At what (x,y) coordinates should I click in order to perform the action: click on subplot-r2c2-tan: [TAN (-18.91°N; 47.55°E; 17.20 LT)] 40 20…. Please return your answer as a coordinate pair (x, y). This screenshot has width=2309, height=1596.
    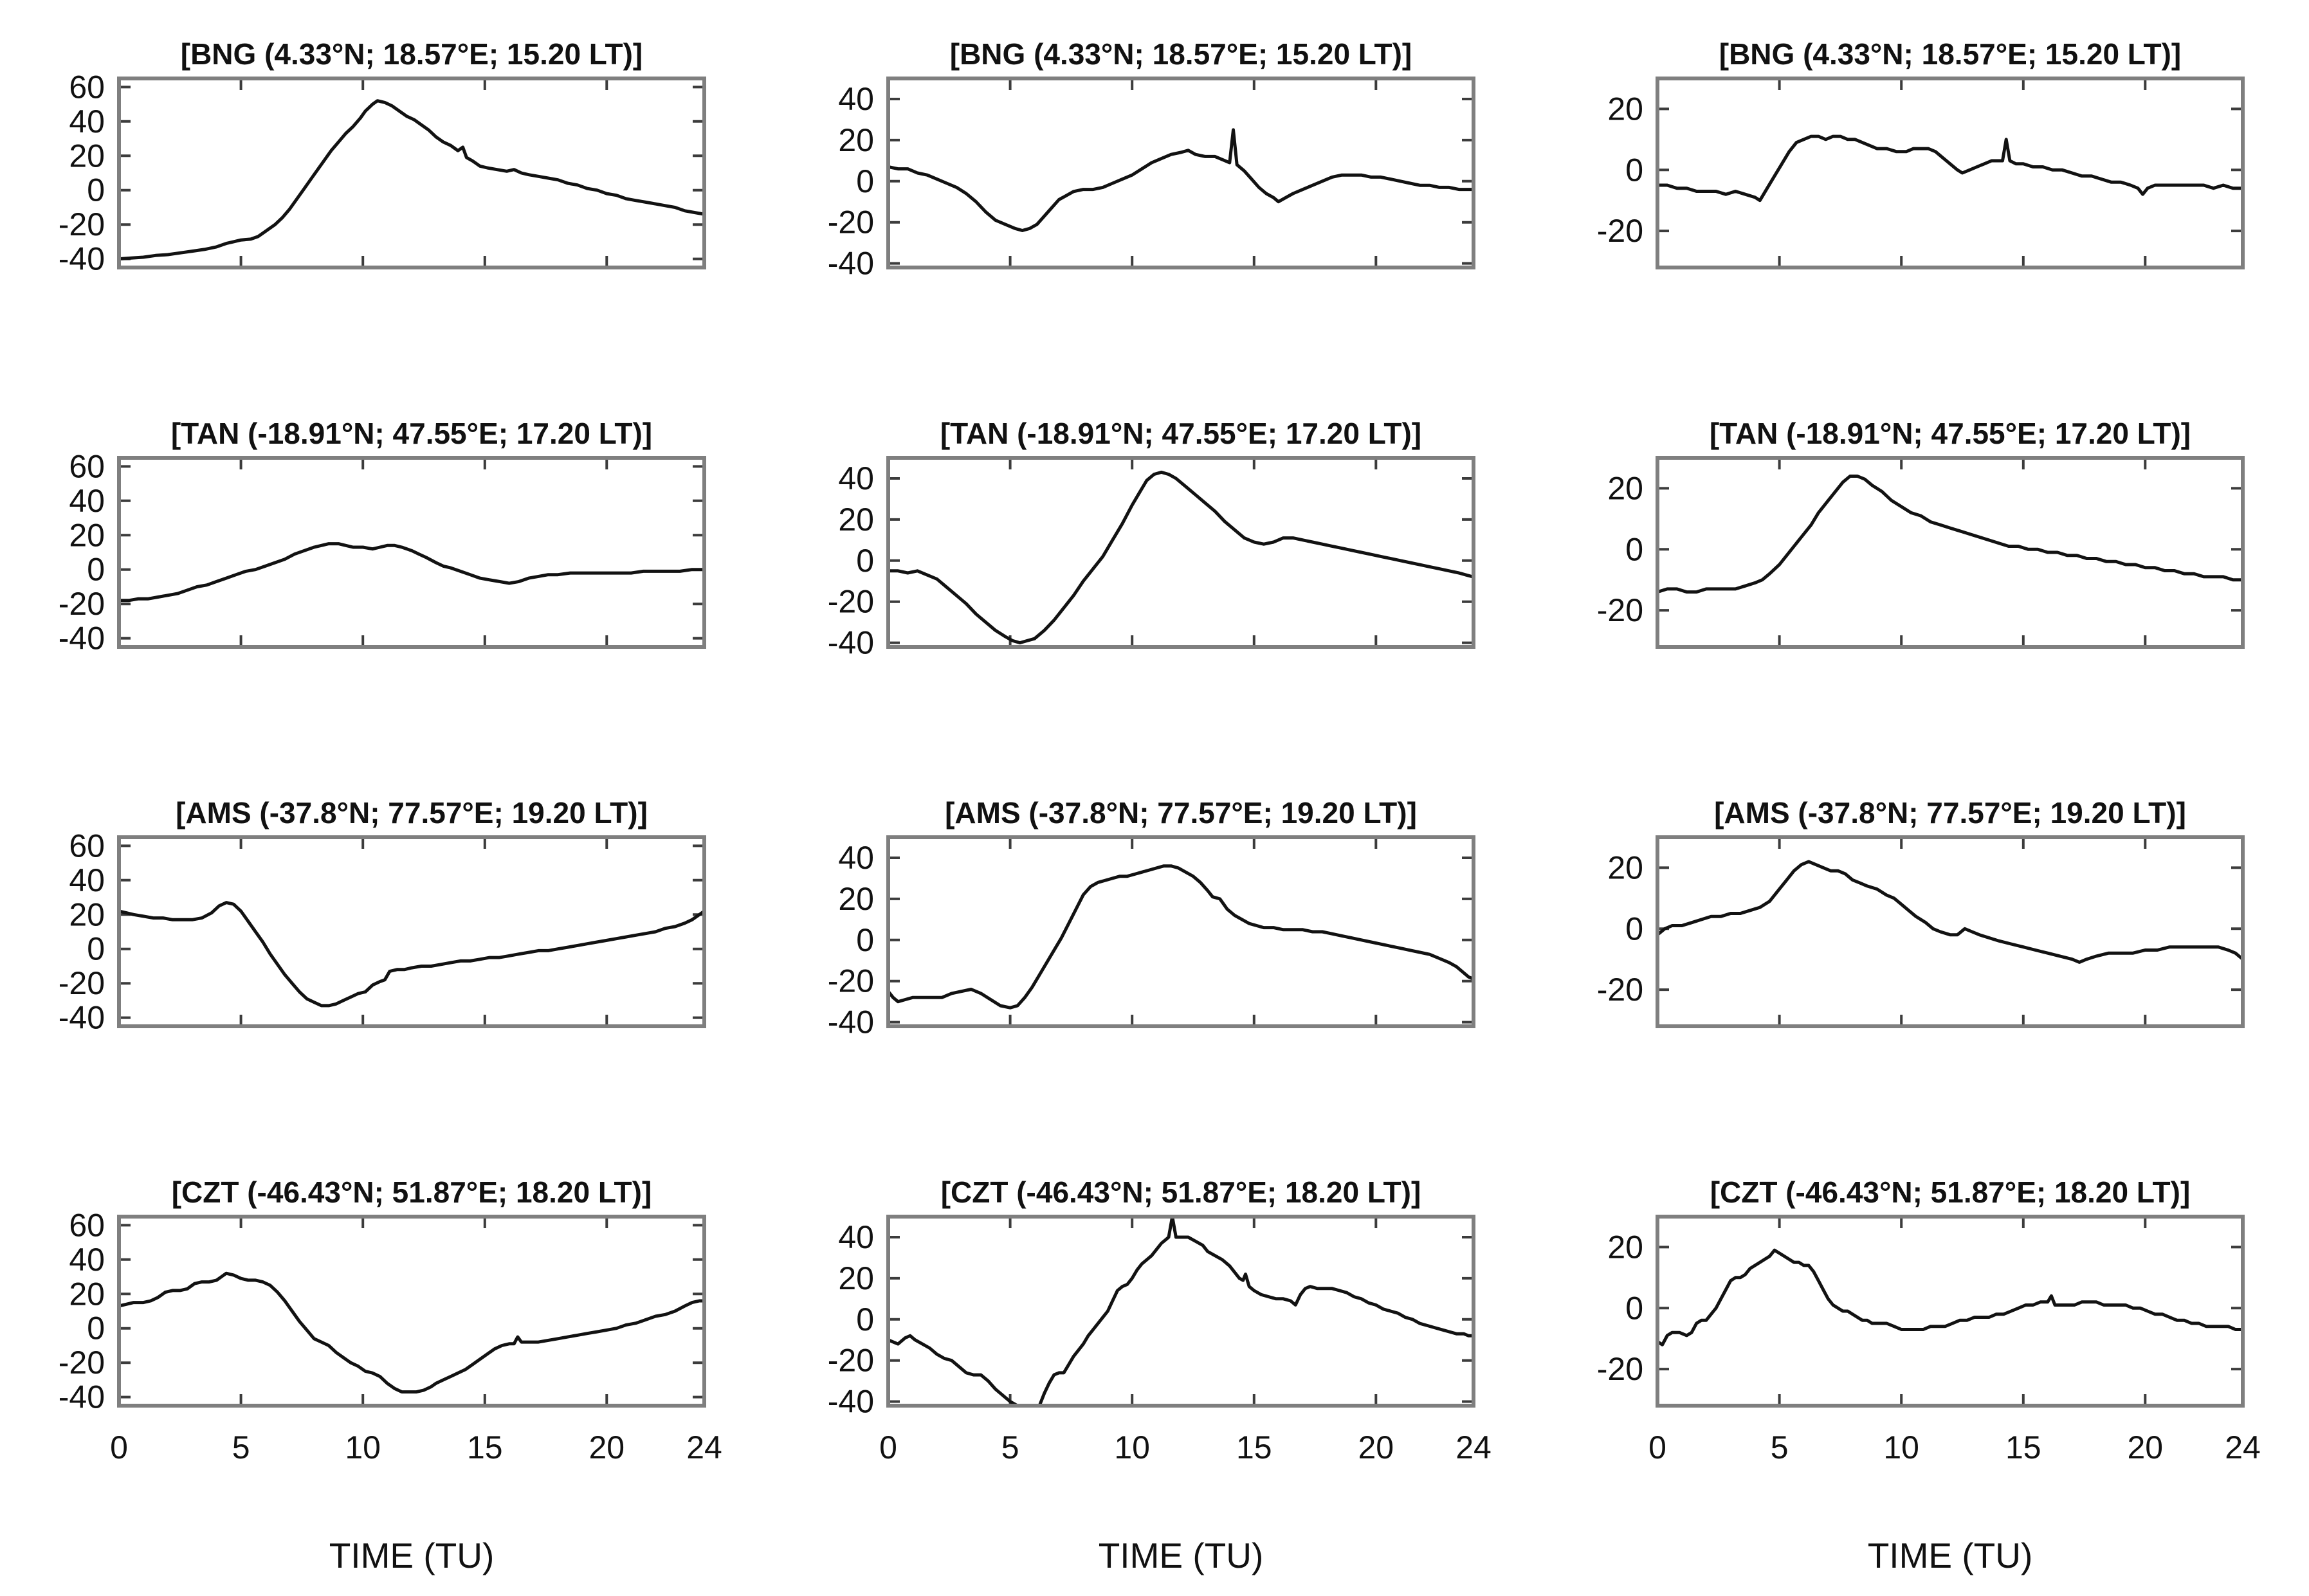
    Looking at the image, I should click on (1153, 569).